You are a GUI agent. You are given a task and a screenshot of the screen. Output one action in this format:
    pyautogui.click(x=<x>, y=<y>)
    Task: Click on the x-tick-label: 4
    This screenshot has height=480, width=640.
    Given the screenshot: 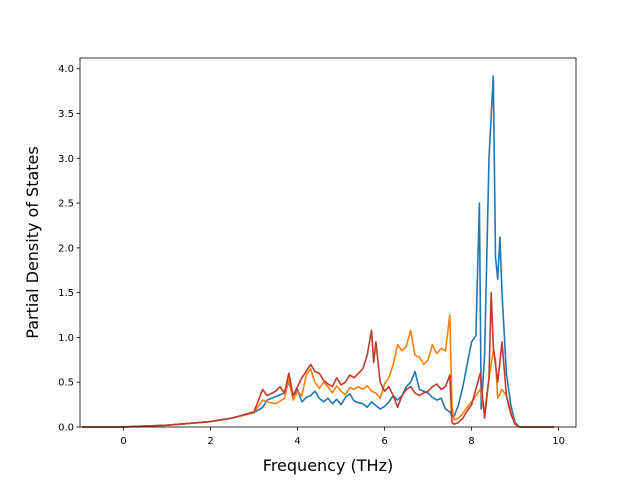 What is the action you would take?
    pyautogui.click(x=297, y=441)
    